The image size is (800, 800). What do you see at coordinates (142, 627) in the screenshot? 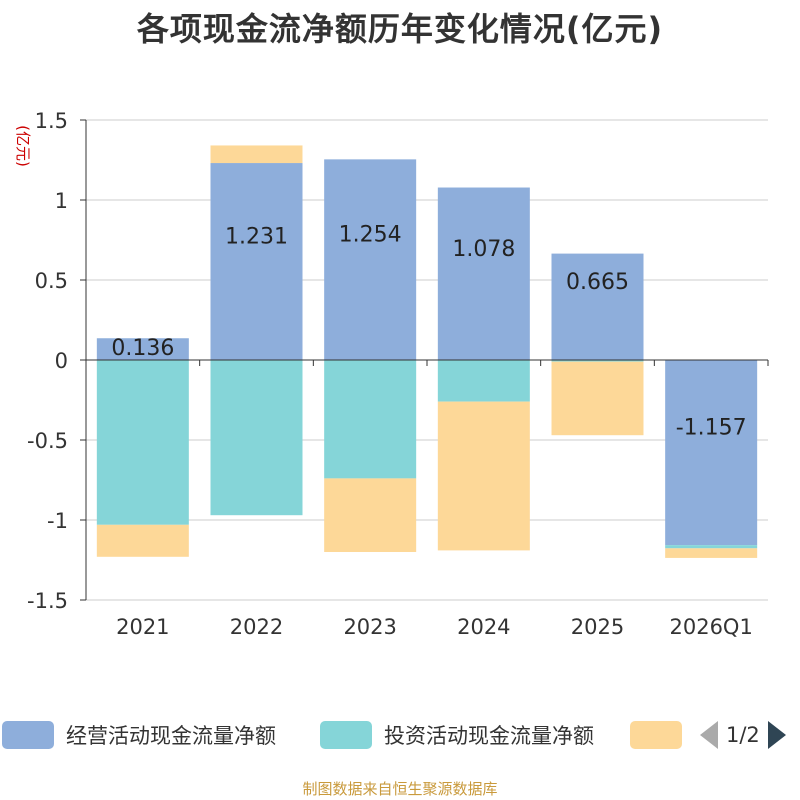
I see `x-tick-label: 2021` at bounding box center [142, 627].